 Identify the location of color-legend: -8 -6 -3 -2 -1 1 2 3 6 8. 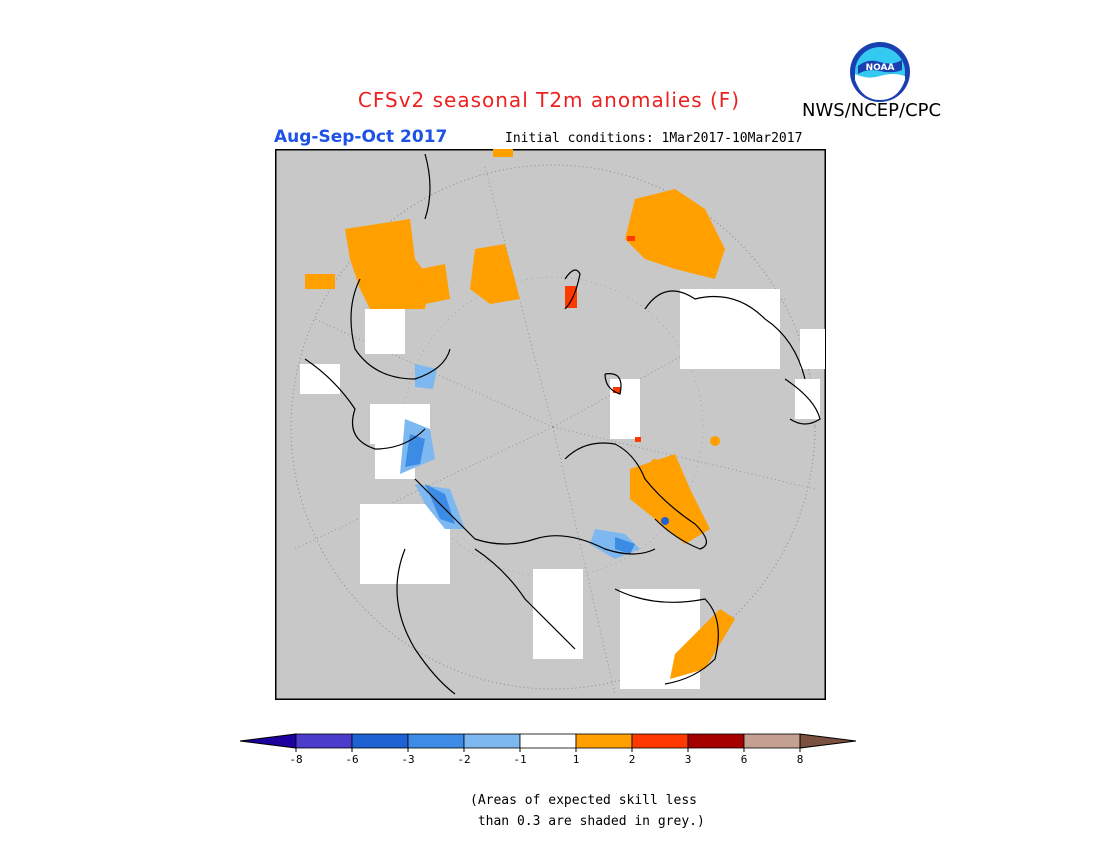
(548, 749).